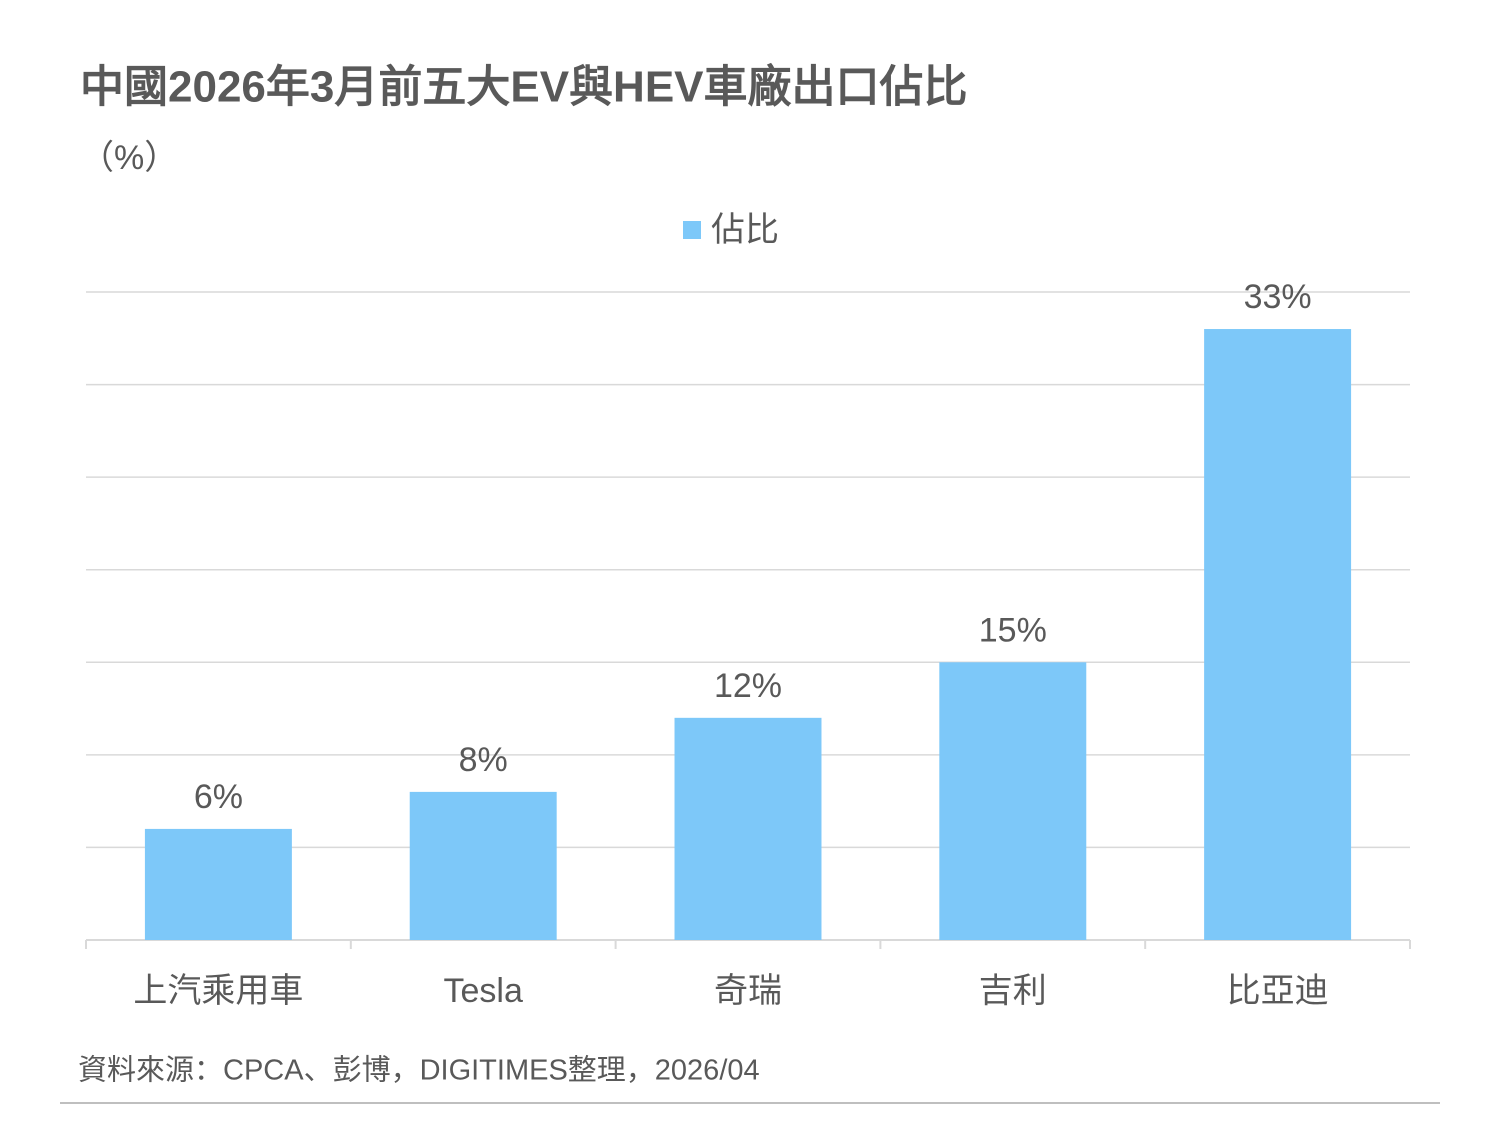 This screenshot has height=1125, width=1500. What do you see at coordinates (483, 991) in the screenshot?
I see `x-tick-label: Tesla` at bounding box center [483, 991].